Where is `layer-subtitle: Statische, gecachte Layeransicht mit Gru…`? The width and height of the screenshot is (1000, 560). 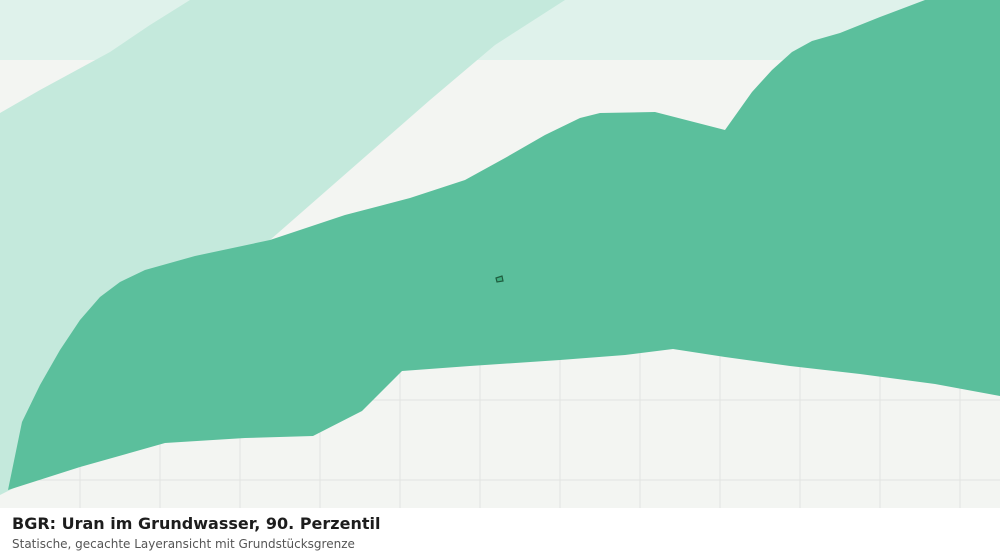
layer-subtitle: Statische, gecachte Layeransicht mit Gru… is located at coordinates (183, 544).